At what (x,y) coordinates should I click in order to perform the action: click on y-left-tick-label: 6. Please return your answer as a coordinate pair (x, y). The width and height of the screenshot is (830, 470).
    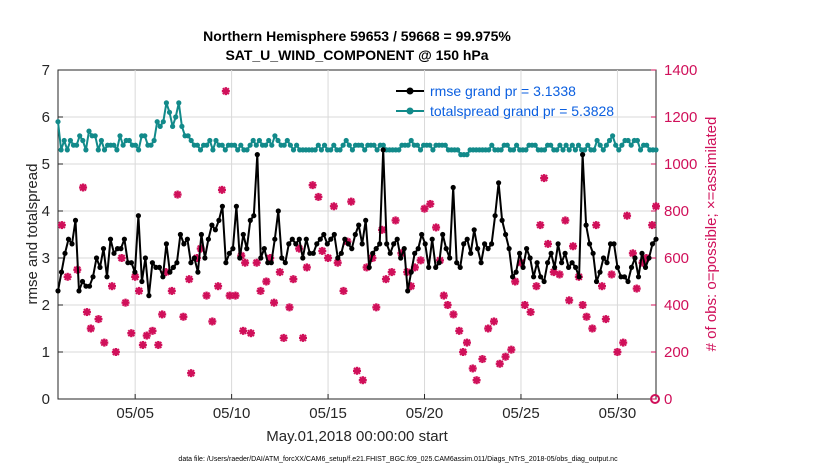
    Looking at the image, I should click on (46, 117).